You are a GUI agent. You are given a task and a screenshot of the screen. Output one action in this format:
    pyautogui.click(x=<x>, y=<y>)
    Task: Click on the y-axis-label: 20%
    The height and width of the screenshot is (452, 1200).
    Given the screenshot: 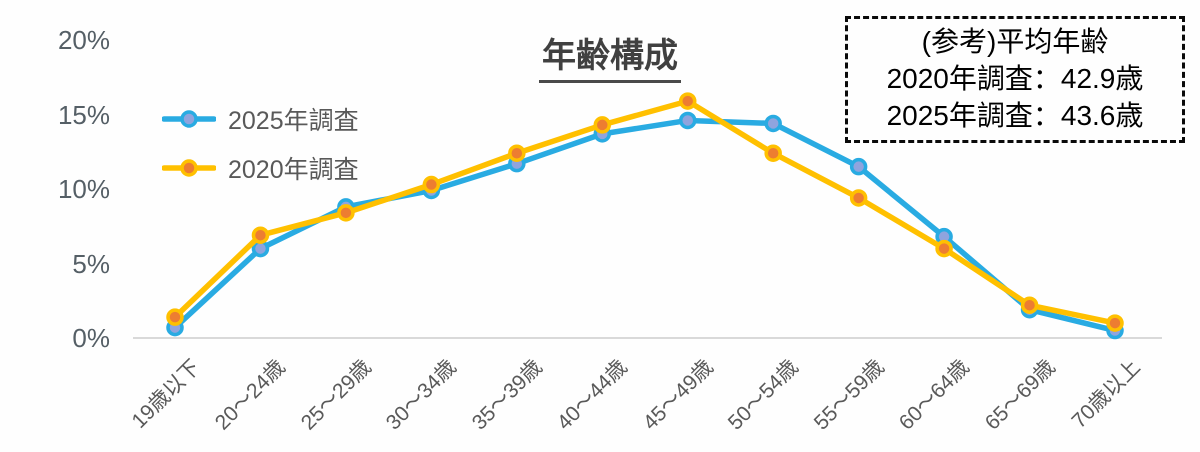 What is the action you would take?
    pyautogui.click(x=83, y=40)
    